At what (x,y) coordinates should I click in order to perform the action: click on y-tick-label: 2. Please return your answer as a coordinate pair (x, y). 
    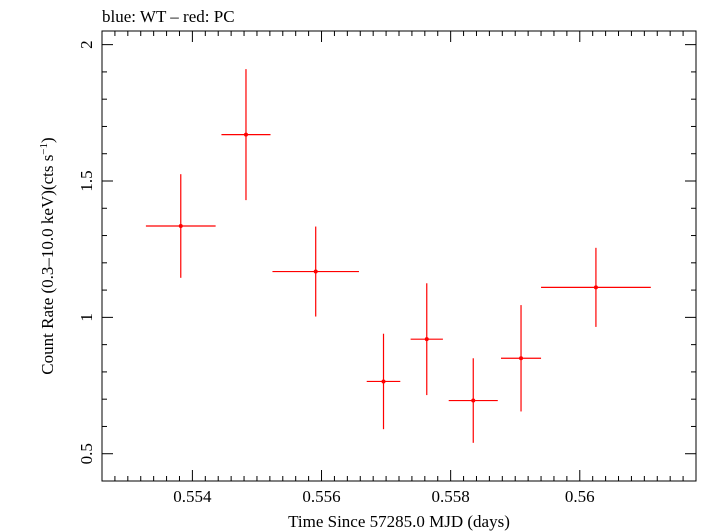
    Looking at the image, I should click on (86, 44).